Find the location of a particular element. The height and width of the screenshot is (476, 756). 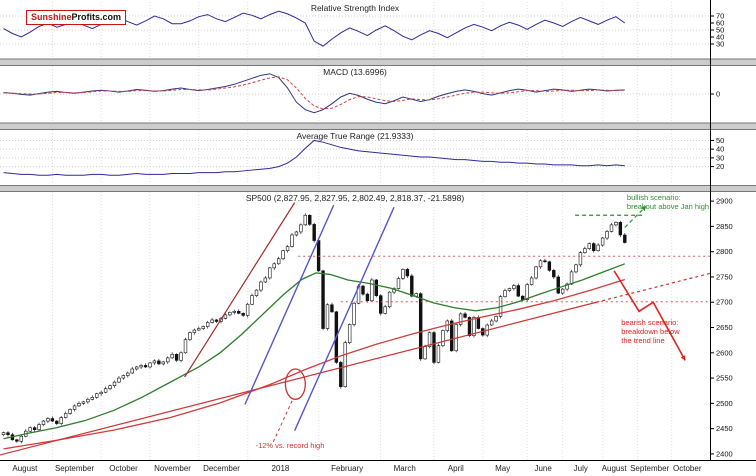

panel-title: Relative Strength Index is located at coordinates (355, 8).